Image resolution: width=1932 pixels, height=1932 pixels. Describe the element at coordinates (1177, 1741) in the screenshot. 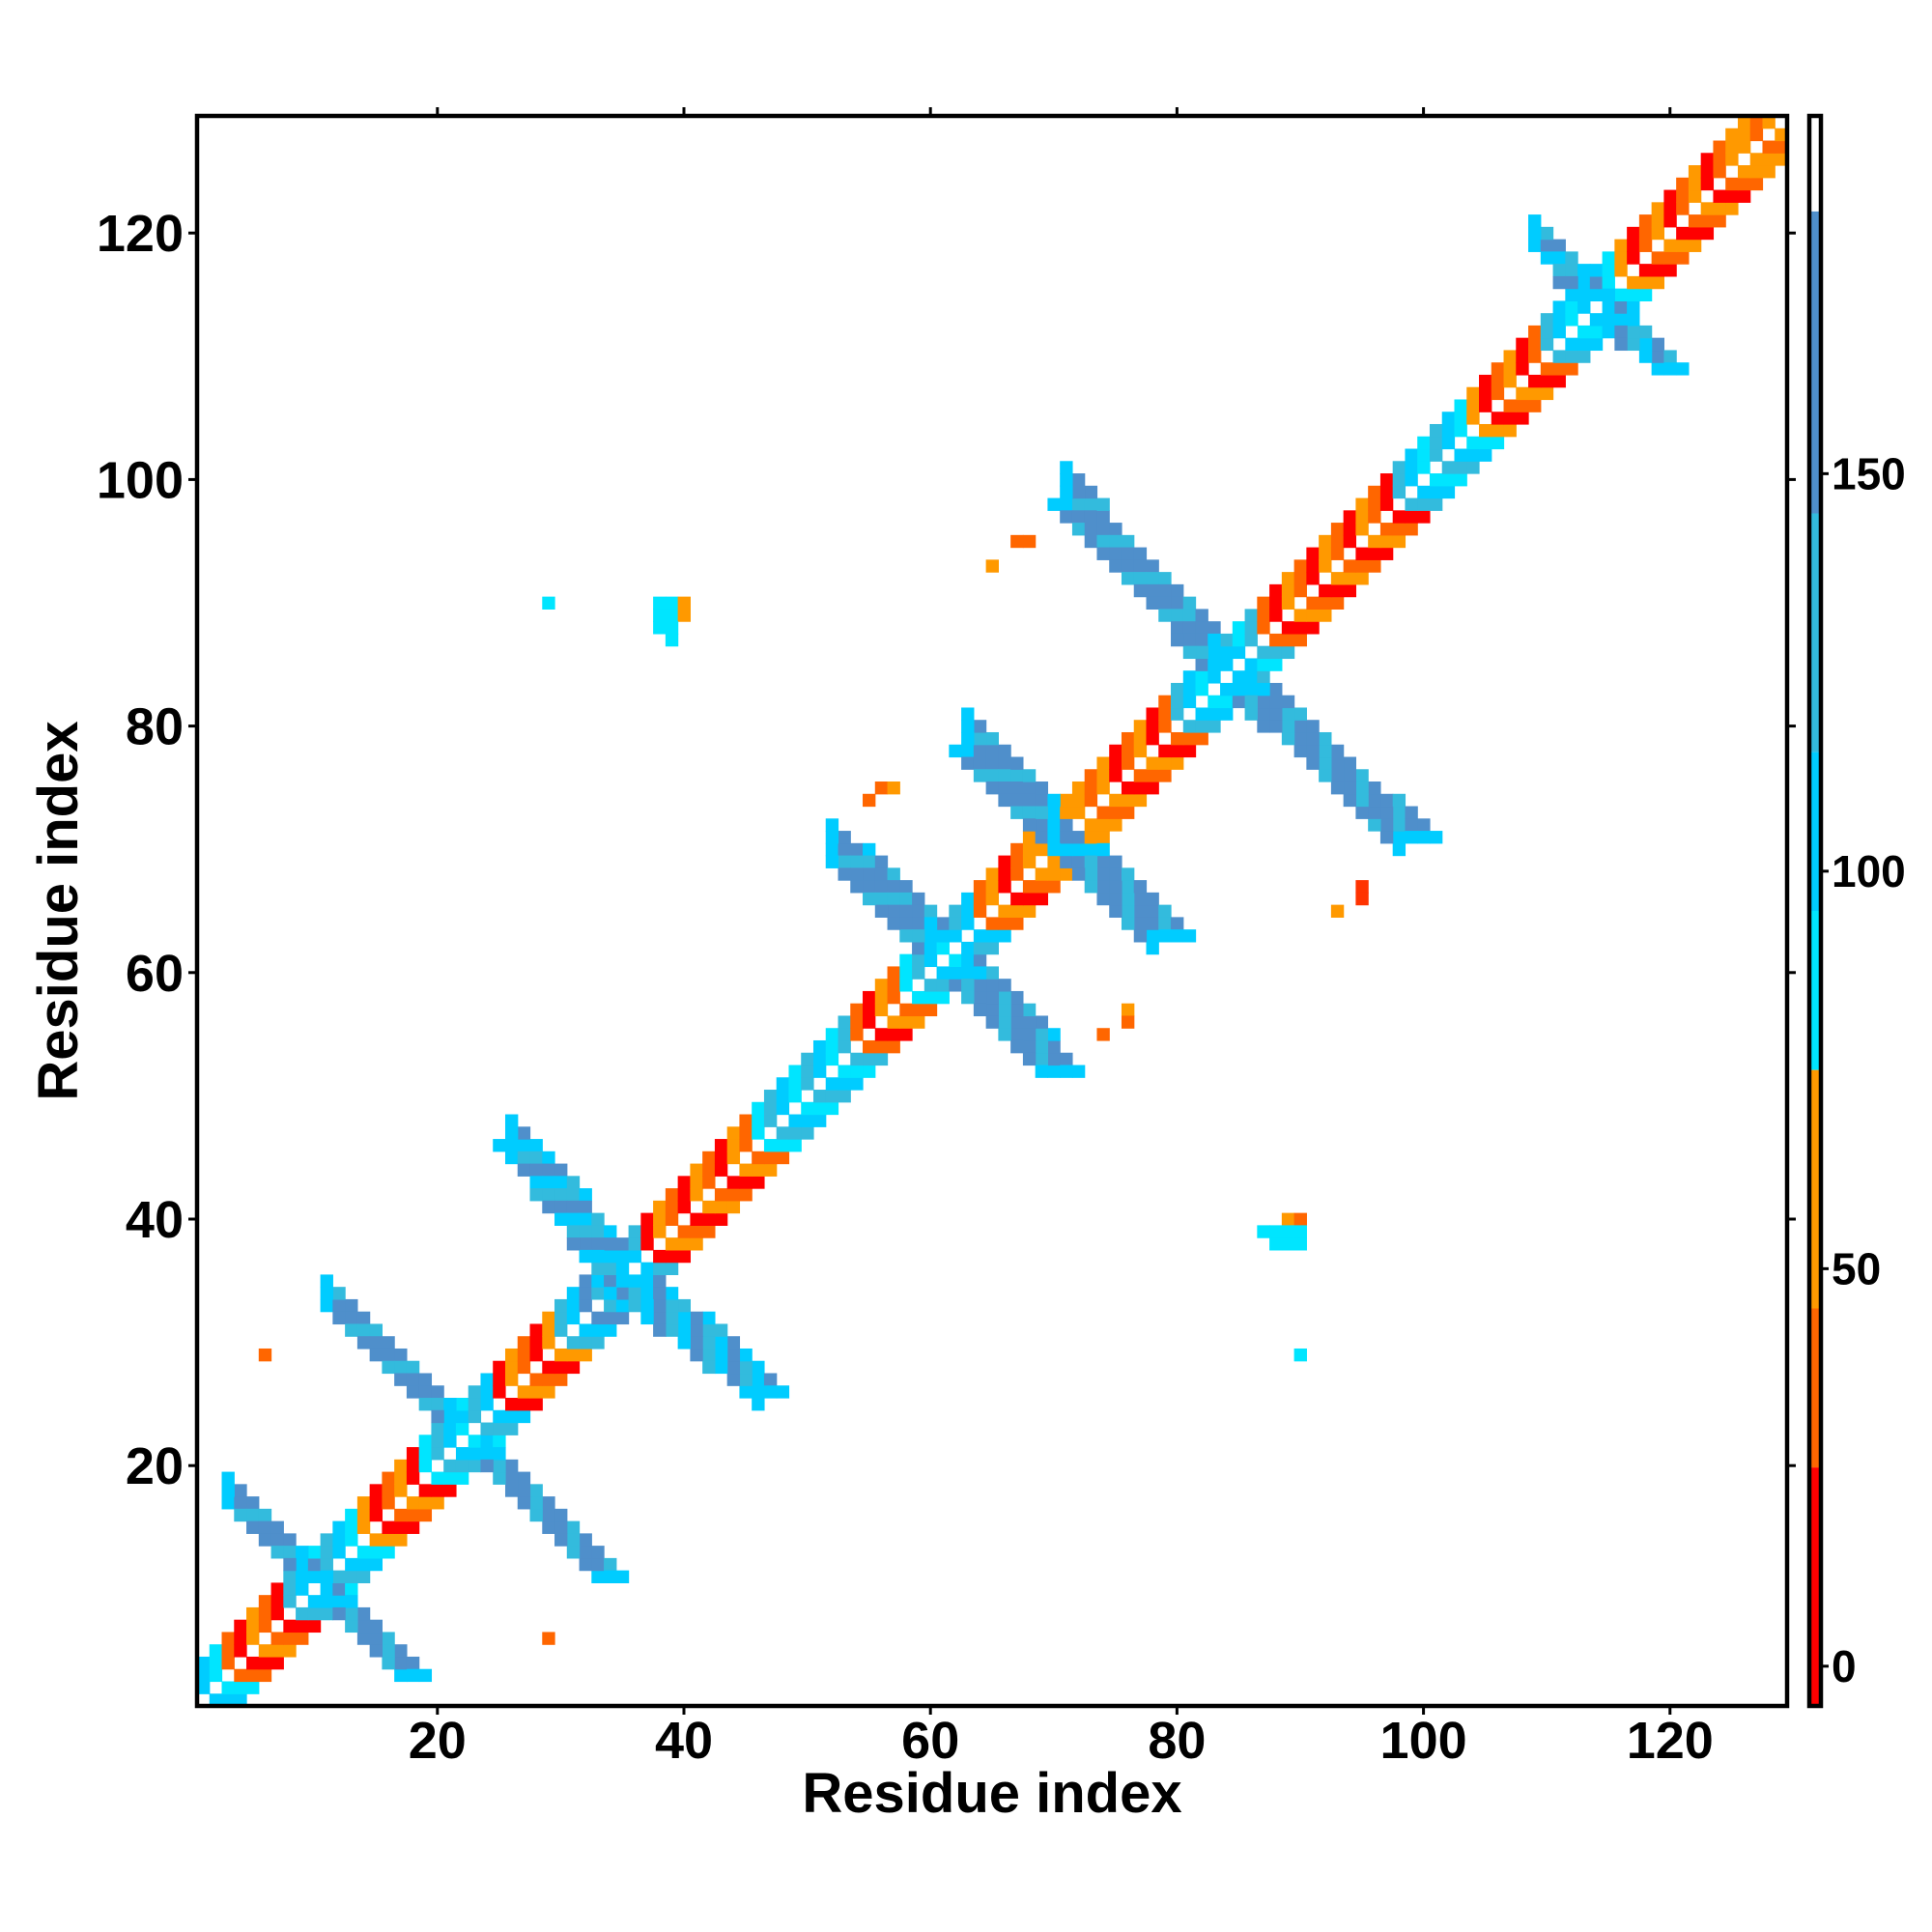

I see `x-tick-label: 80` at that location.